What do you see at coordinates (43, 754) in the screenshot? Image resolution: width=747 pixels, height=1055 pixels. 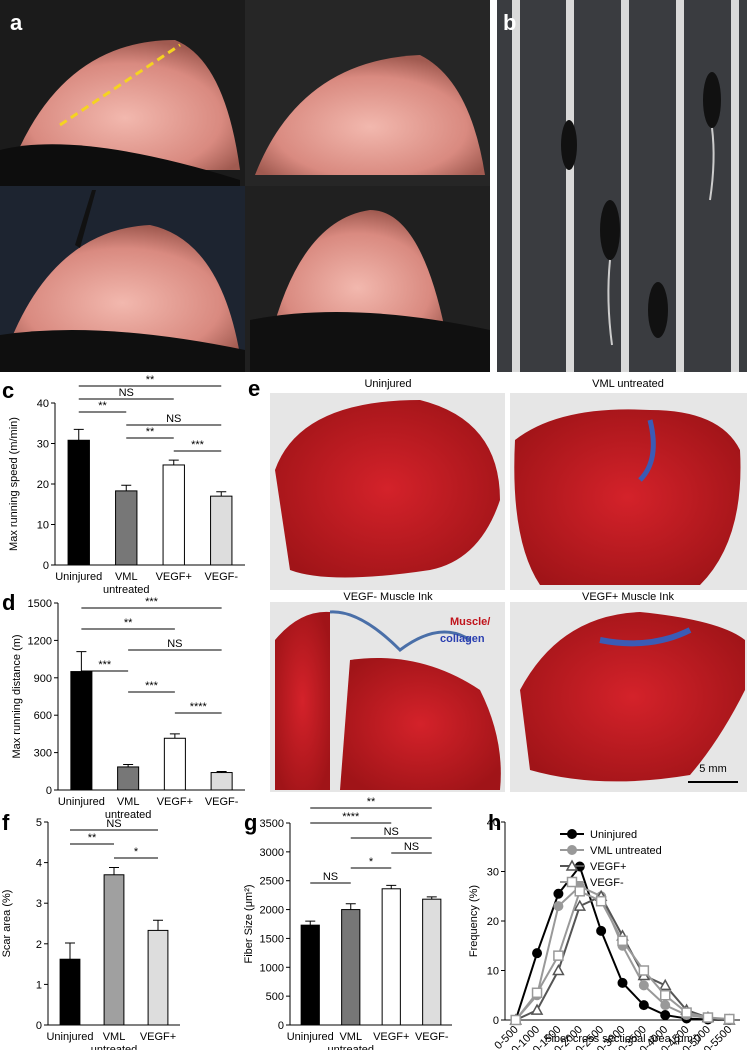 I see `y-tick-label: 300` at bounding box center [43, 754].